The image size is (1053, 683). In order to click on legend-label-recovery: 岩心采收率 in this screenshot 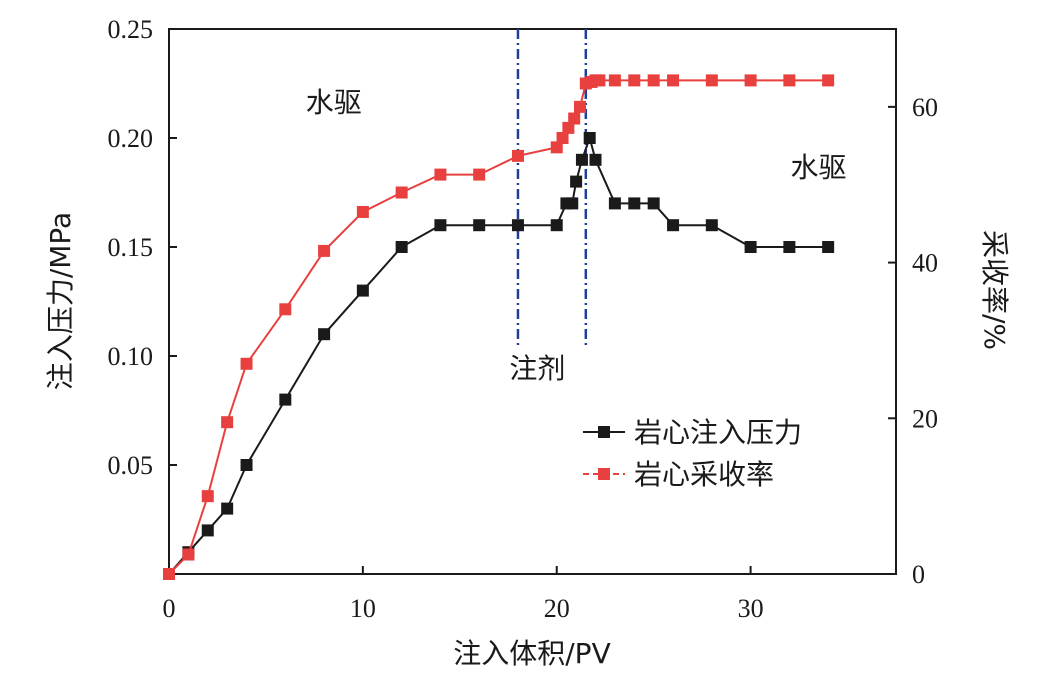, I will do `click(704, 474)`.